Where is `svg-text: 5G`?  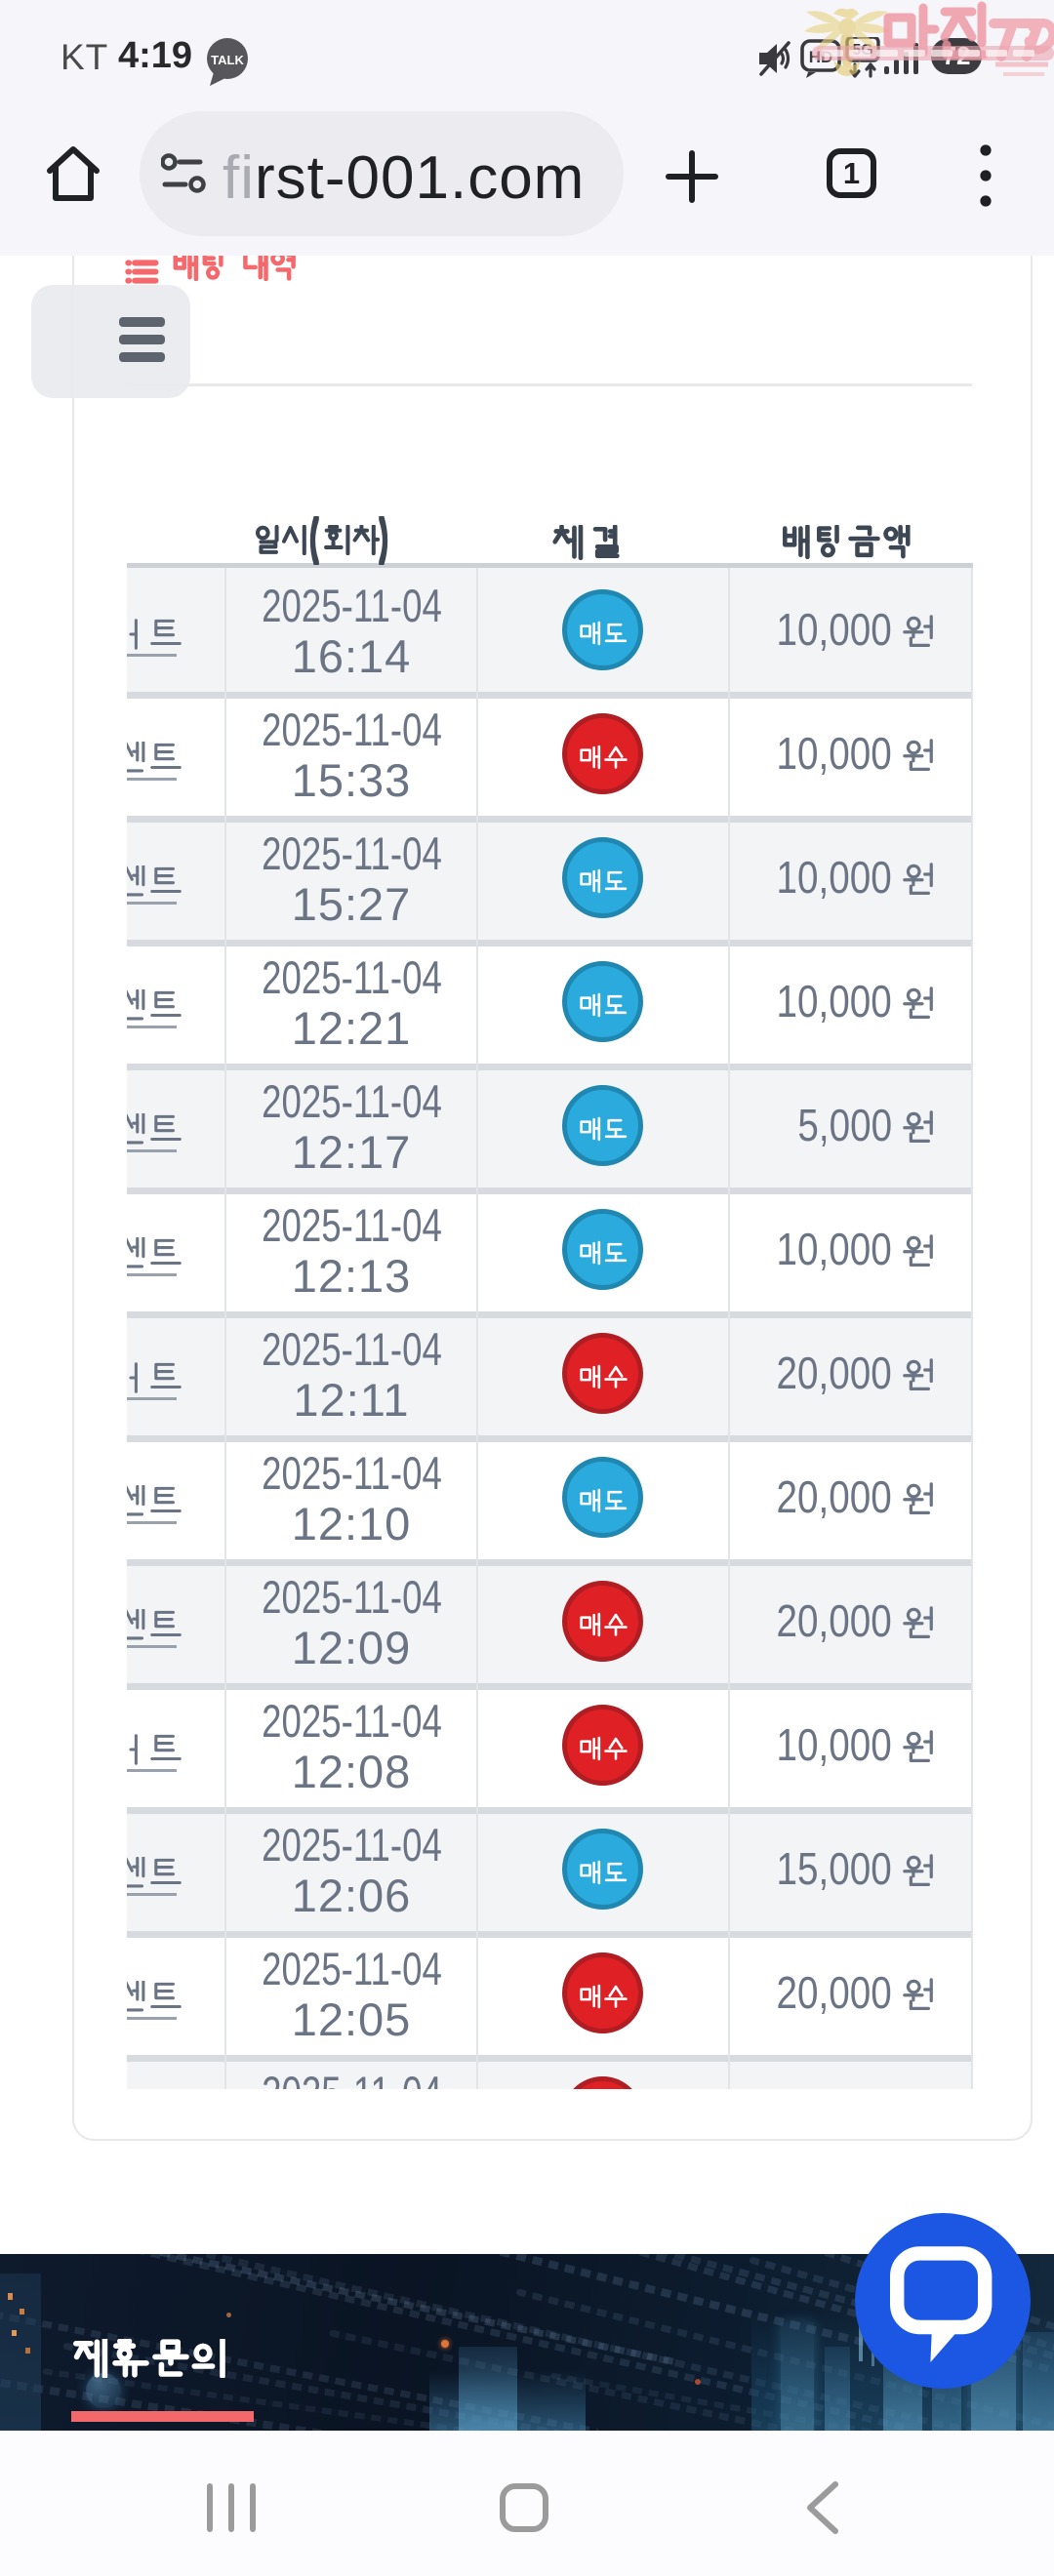
svg-text: 5G is located at coordinates (862, 50).